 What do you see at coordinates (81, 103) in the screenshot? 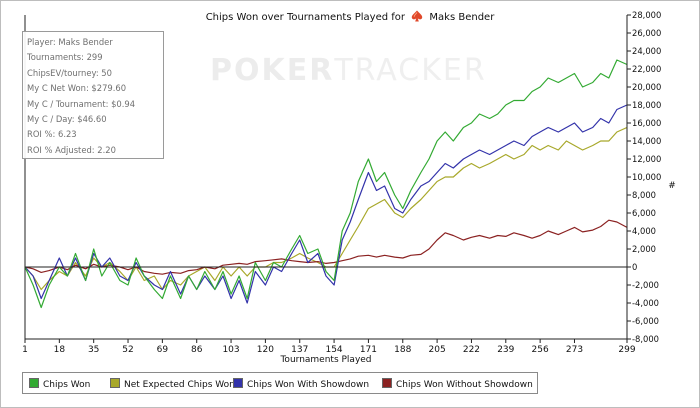
I see `stat-line: My C / Tournament: $0.94` at bounding box center [81, 103].